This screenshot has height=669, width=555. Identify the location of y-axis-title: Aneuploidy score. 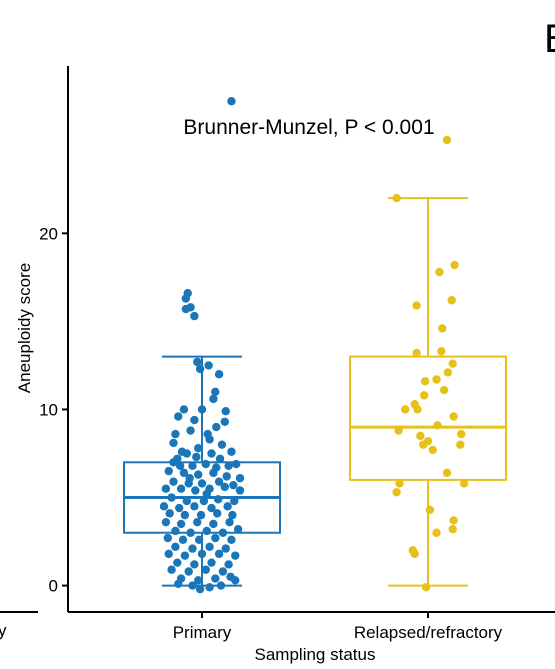
(24, 328).